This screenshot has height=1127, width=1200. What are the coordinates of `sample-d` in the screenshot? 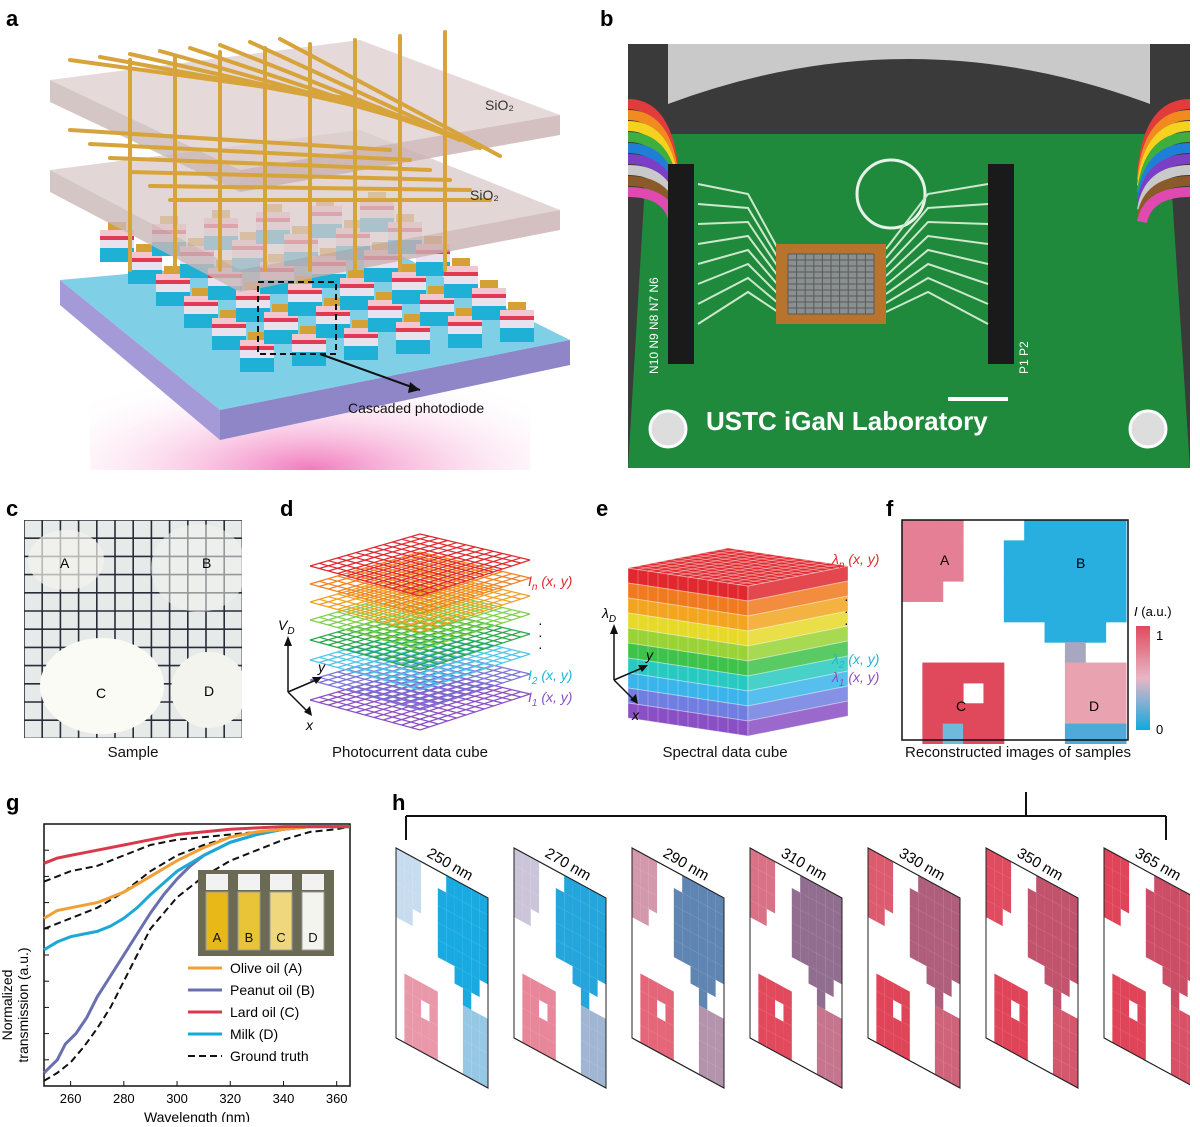 It's located at (206, 690).